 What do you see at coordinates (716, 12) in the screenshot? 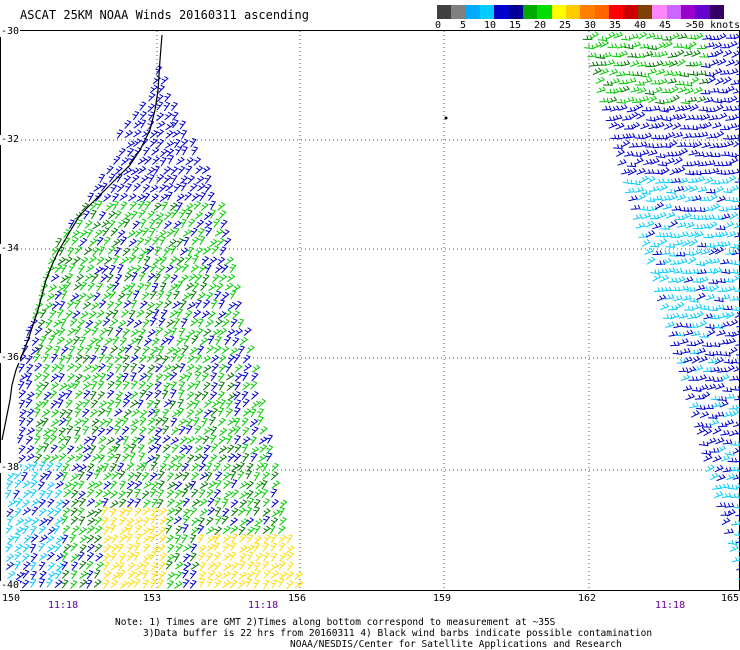
I see `legend-swatch` at bounding box center [716, 12].